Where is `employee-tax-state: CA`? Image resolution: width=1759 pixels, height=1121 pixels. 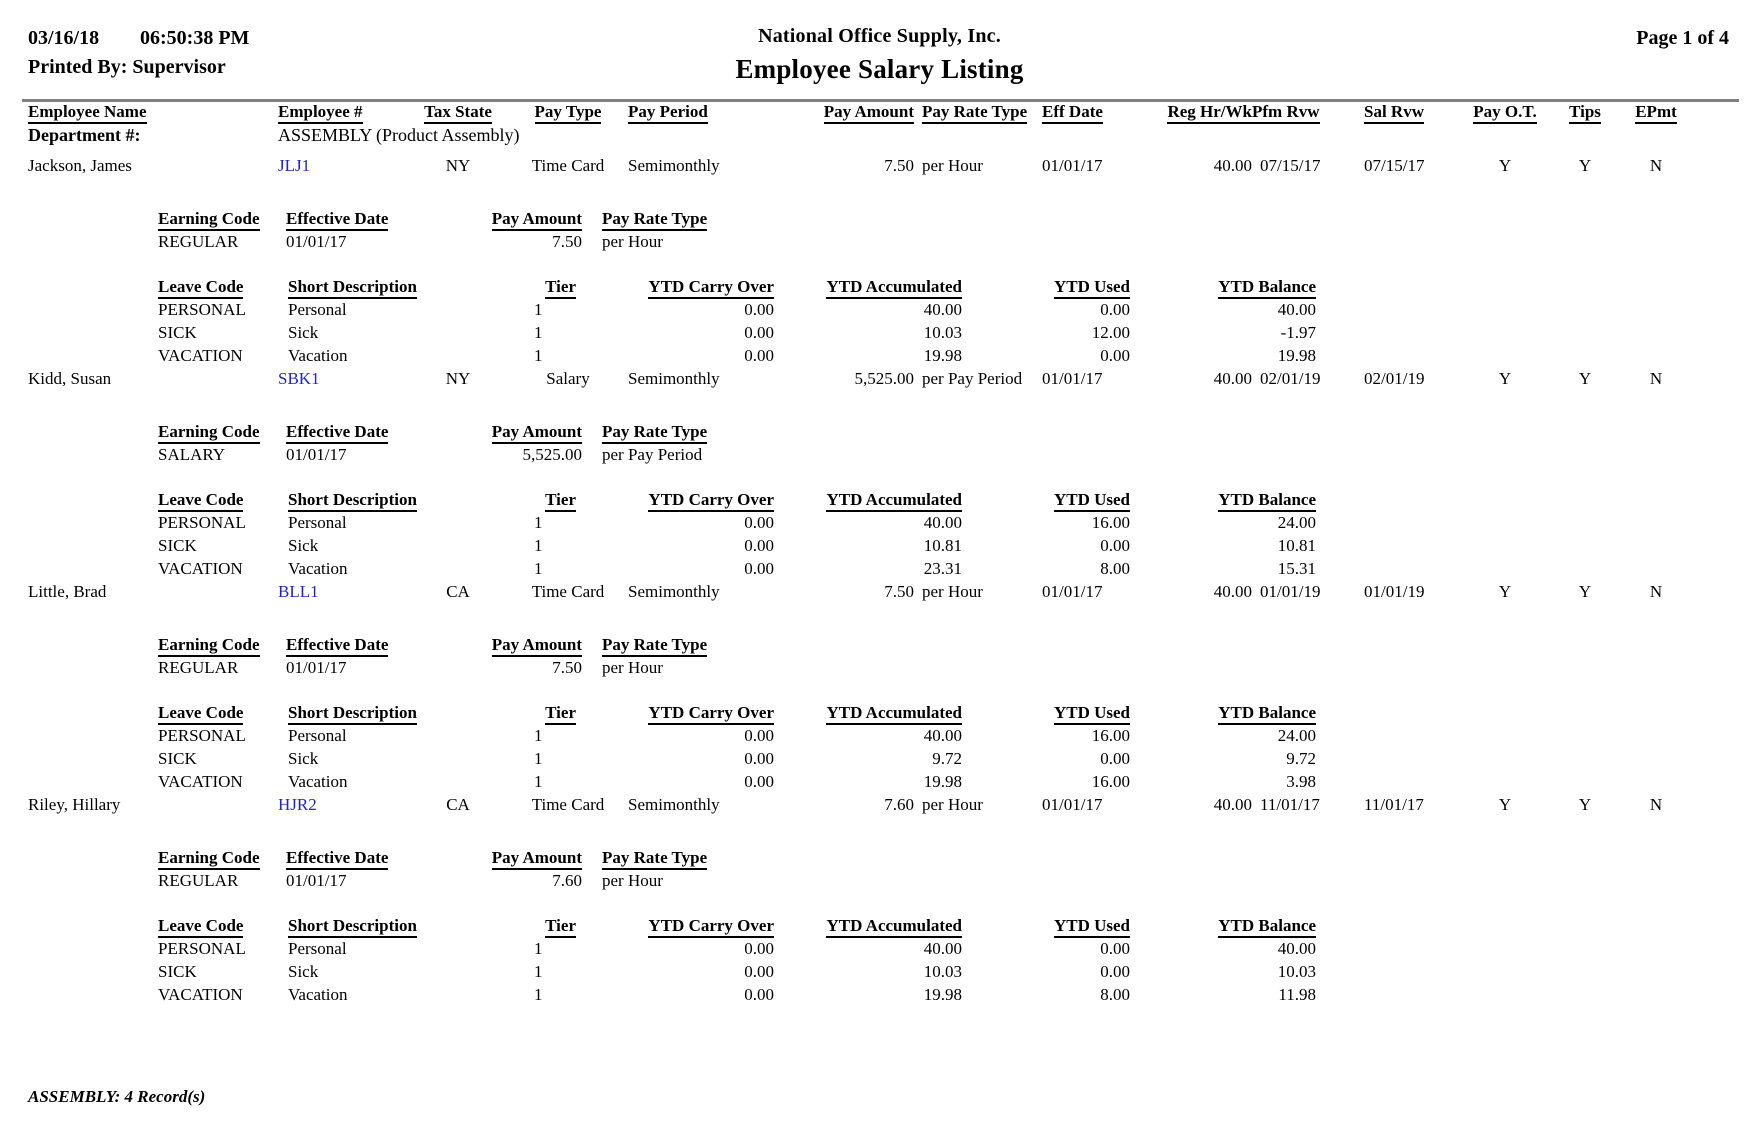 employee-tax-state: CA is located at coordinates (458, 804).